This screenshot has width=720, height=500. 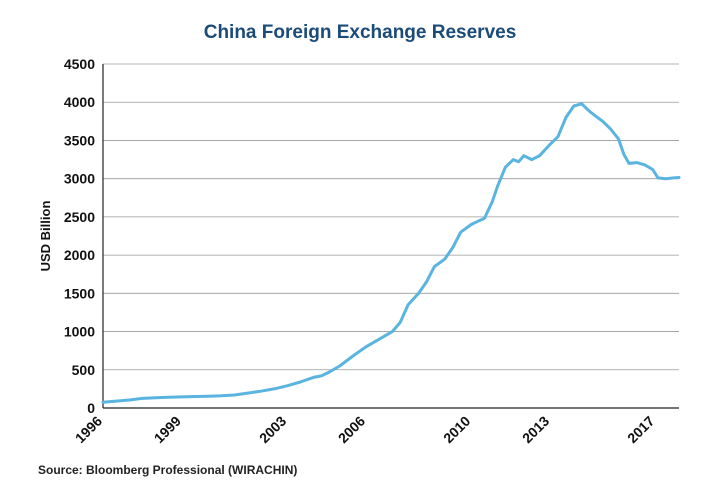 What do you see at coordinates (640, 429) in the screenshot?
I see `x-tick-2017: 2017` at bounding box center [640, 429].